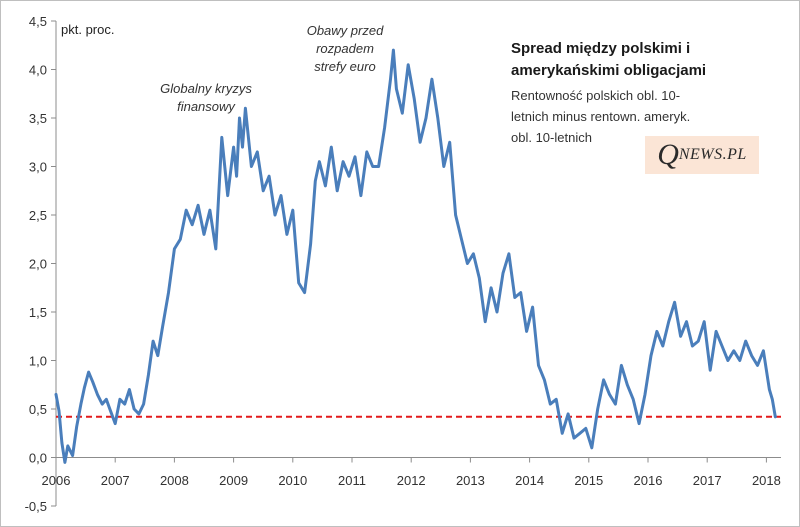 The width and height of the screenshot is (800, 527). I want to click on y-tick-label: 0,5, so click(38, 409).